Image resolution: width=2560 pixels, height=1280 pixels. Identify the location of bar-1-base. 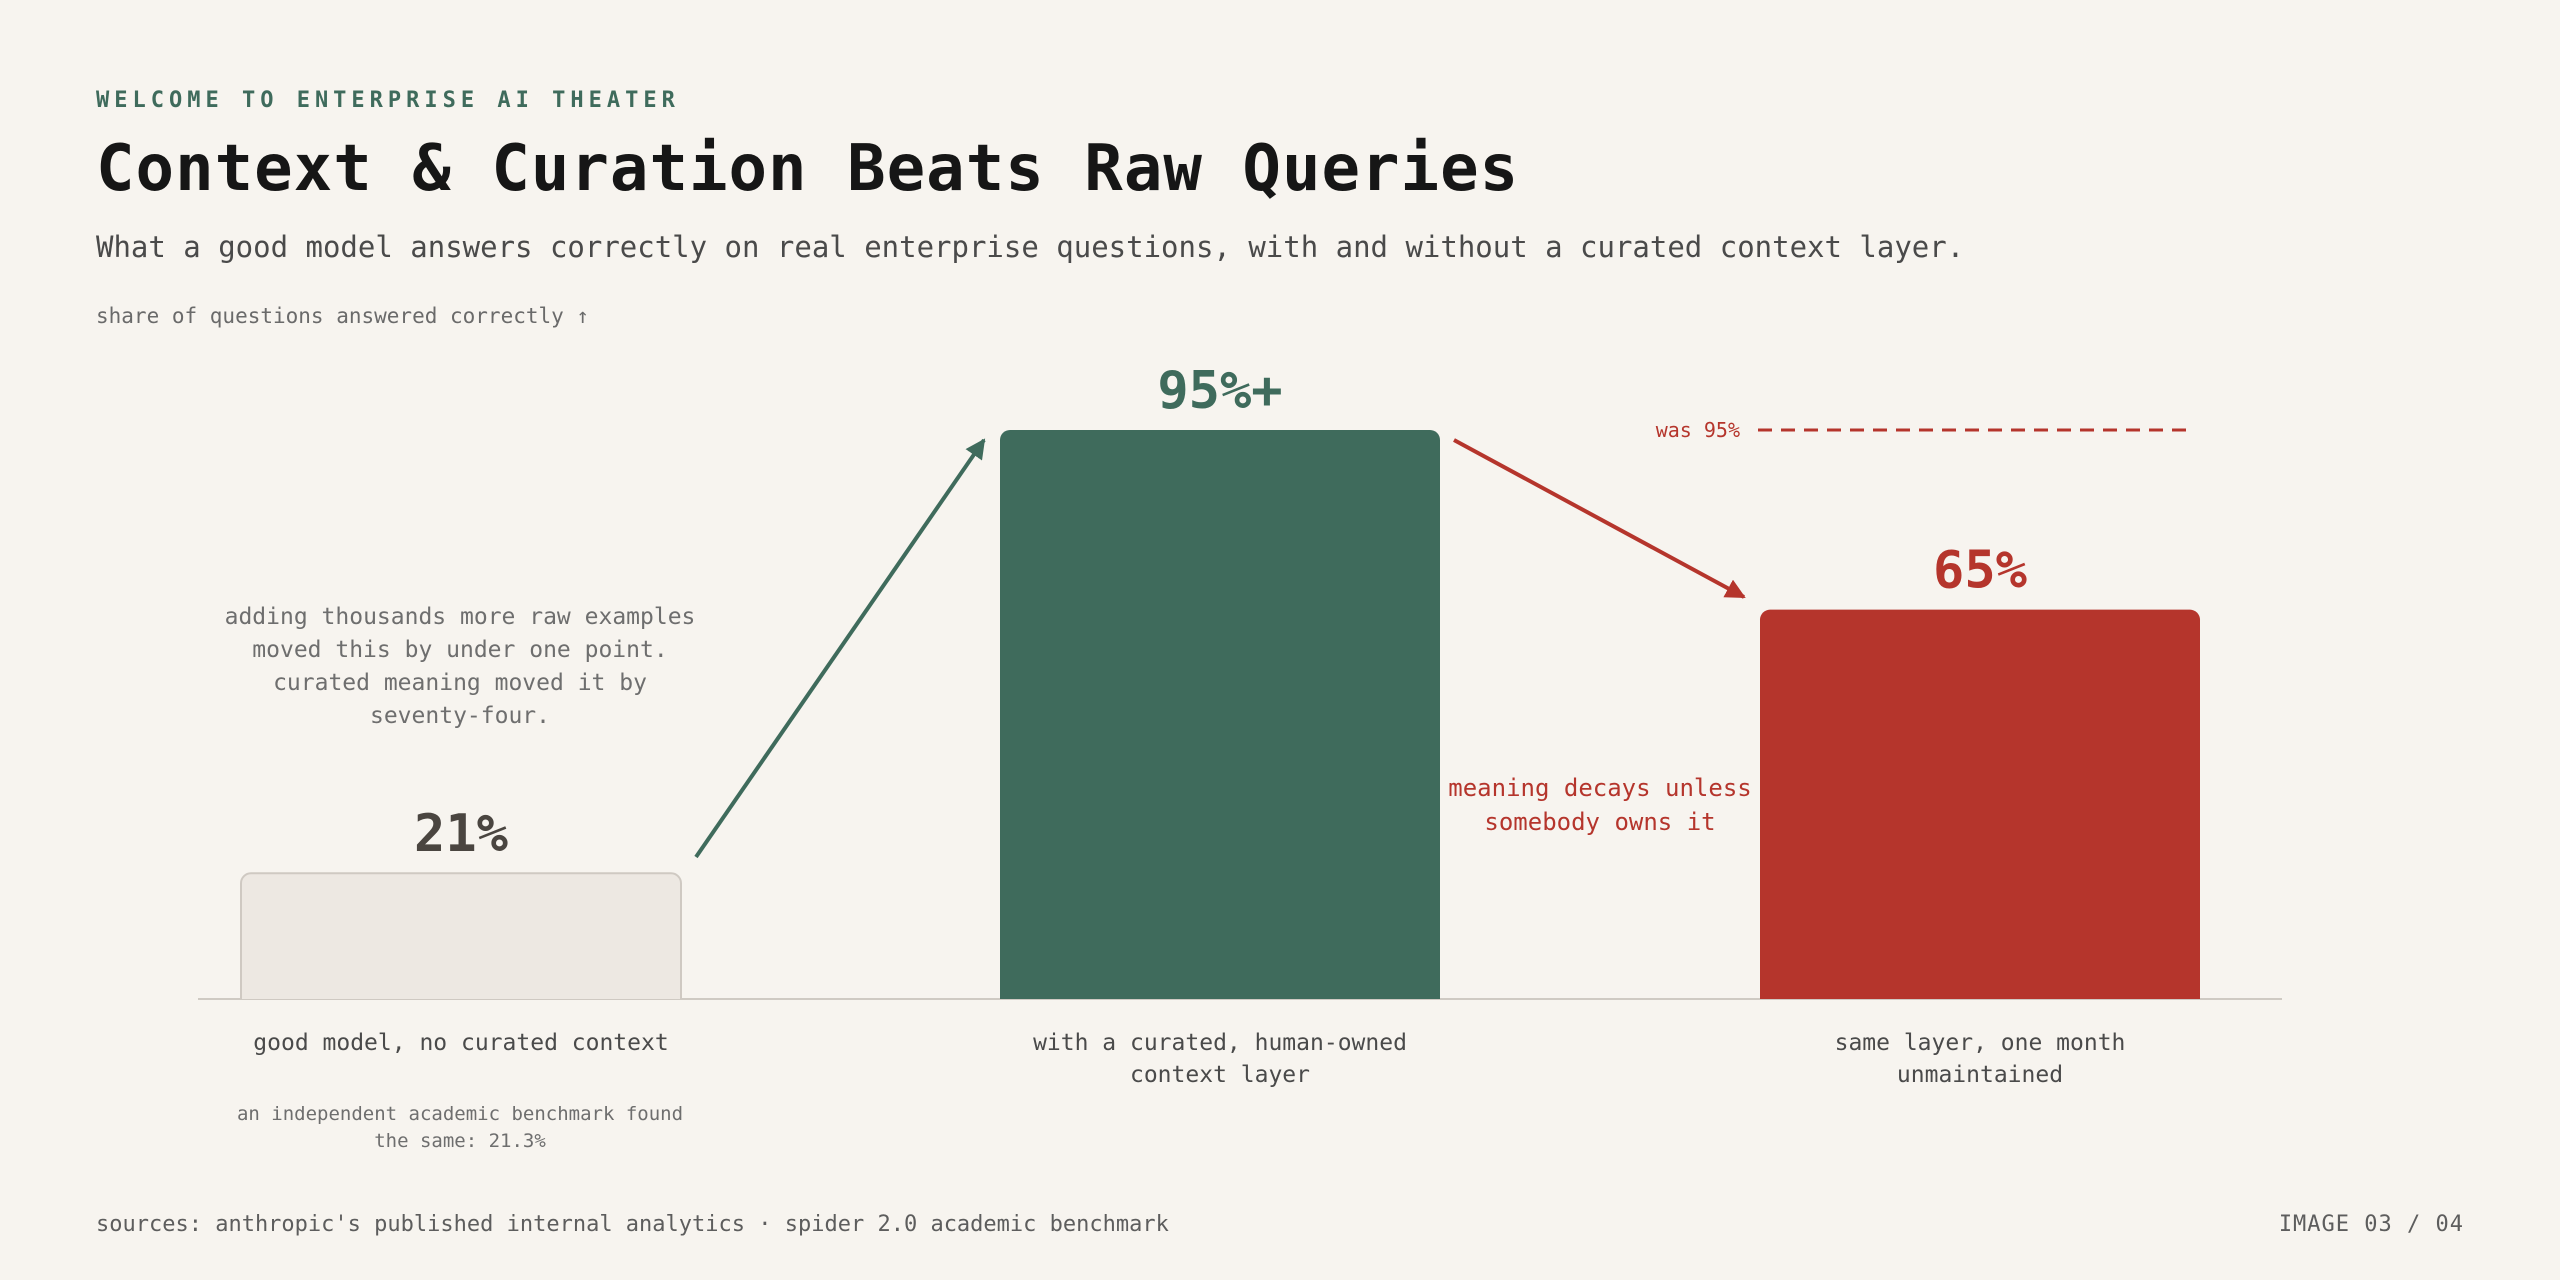
(461, 993).